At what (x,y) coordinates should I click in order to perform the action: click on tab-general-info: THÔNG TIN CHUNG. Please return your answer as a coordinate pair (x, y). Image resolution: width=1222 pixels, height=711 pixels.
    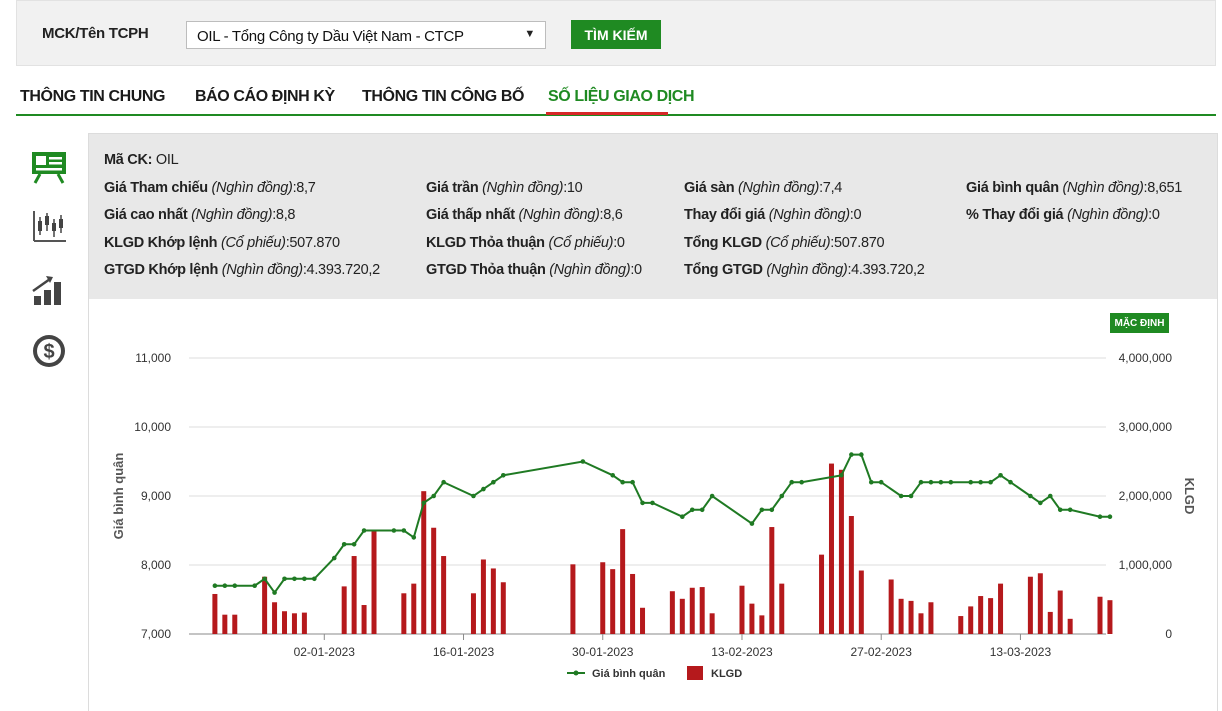
    Looking at the image, I should click on (93, 96).